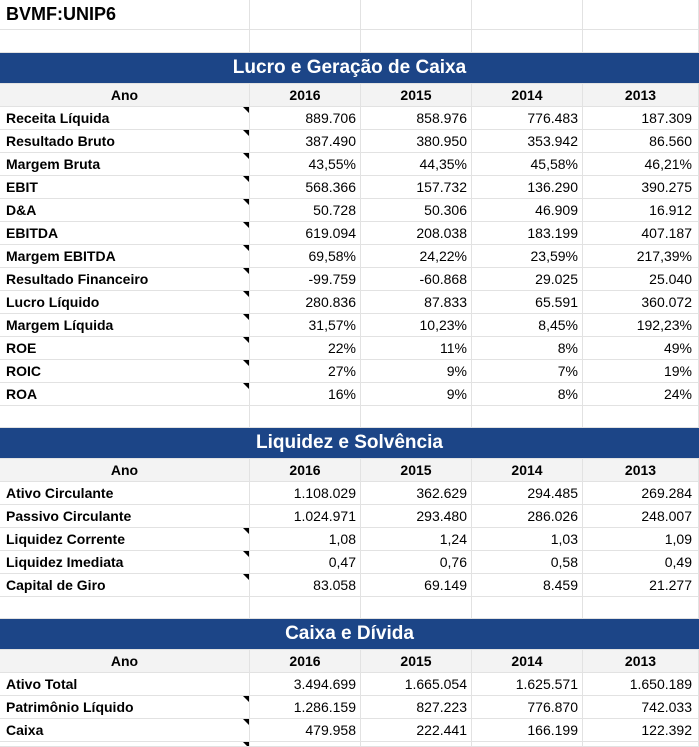 This screenshot has width=699, height=747. I want to click on row-label: Capital de Giro, so click(125, 585).